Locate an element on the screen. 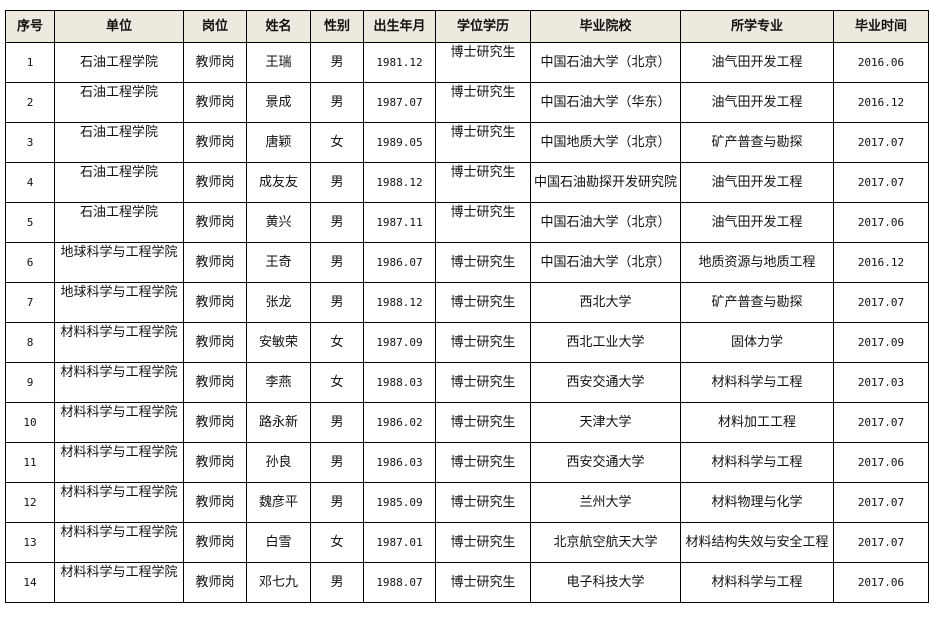 This screenshot has height=620, width=933. header-unit: 单位 is located at coordinates (119, 26).